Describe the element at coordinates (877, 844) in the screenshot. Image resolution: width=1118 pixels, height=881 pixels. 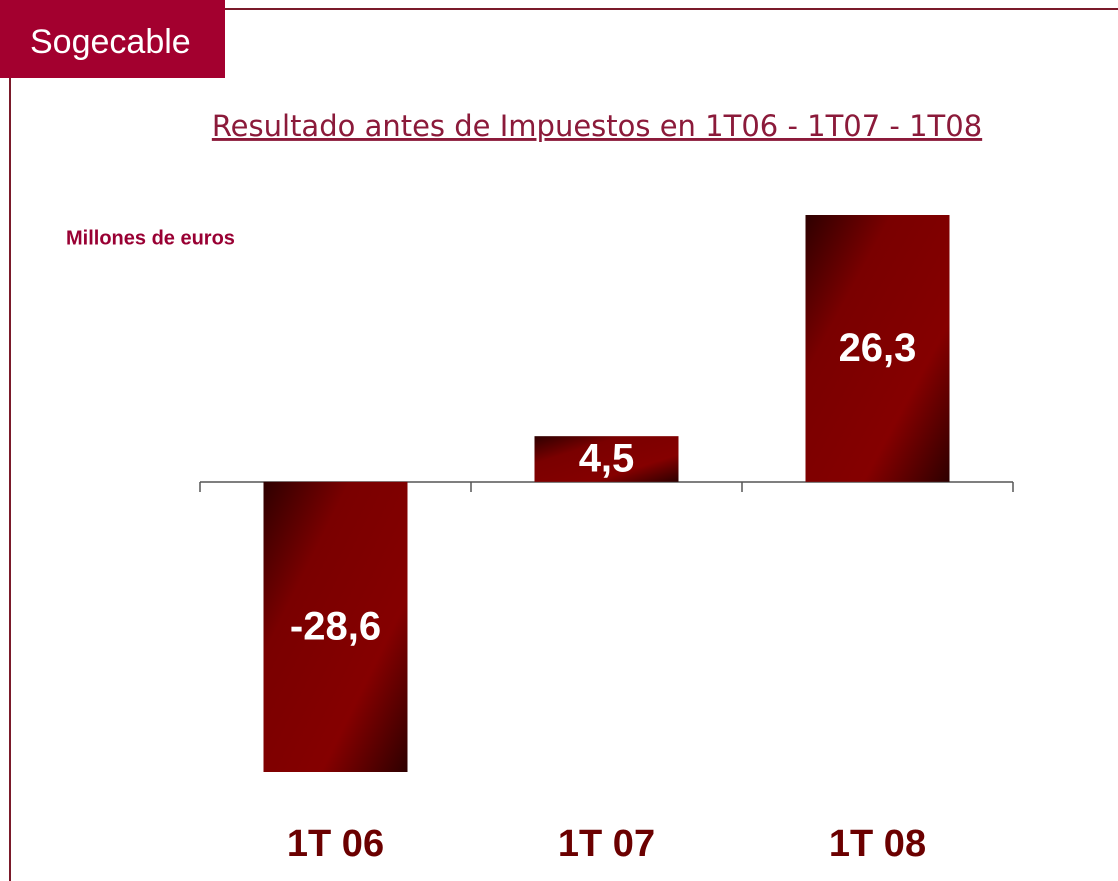
I see `x-tick-label: 1T 08` at that location.